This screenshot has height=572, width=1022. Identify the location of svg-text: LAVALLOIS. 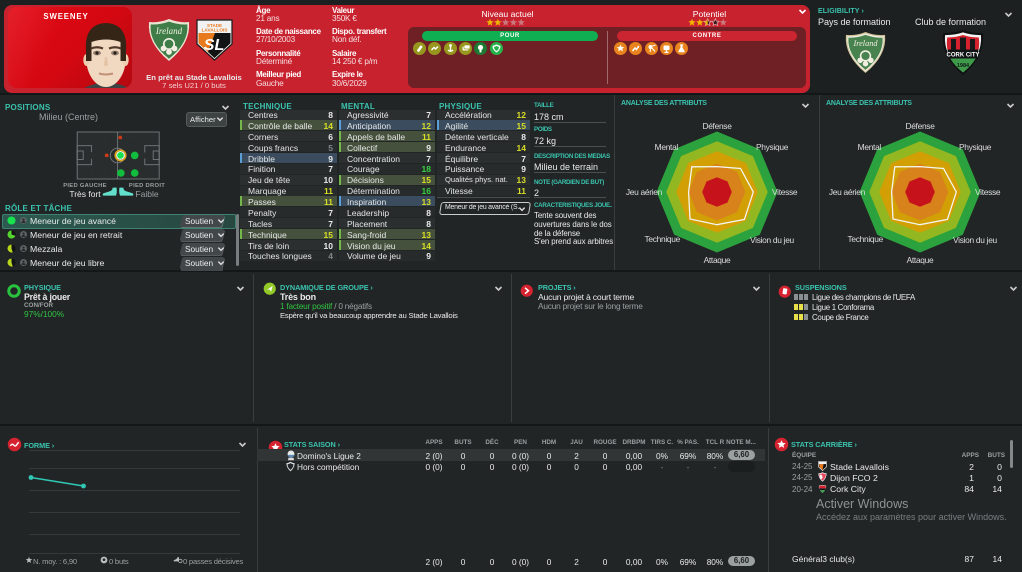
(215, 30).